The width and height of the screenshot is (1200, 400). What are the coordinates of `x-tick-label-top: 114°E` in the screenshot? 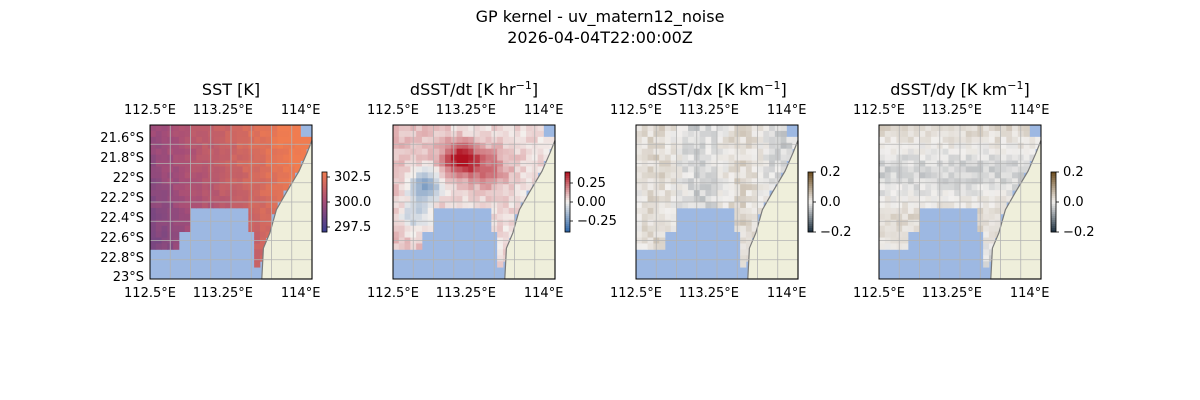 It's located at (301, 110).